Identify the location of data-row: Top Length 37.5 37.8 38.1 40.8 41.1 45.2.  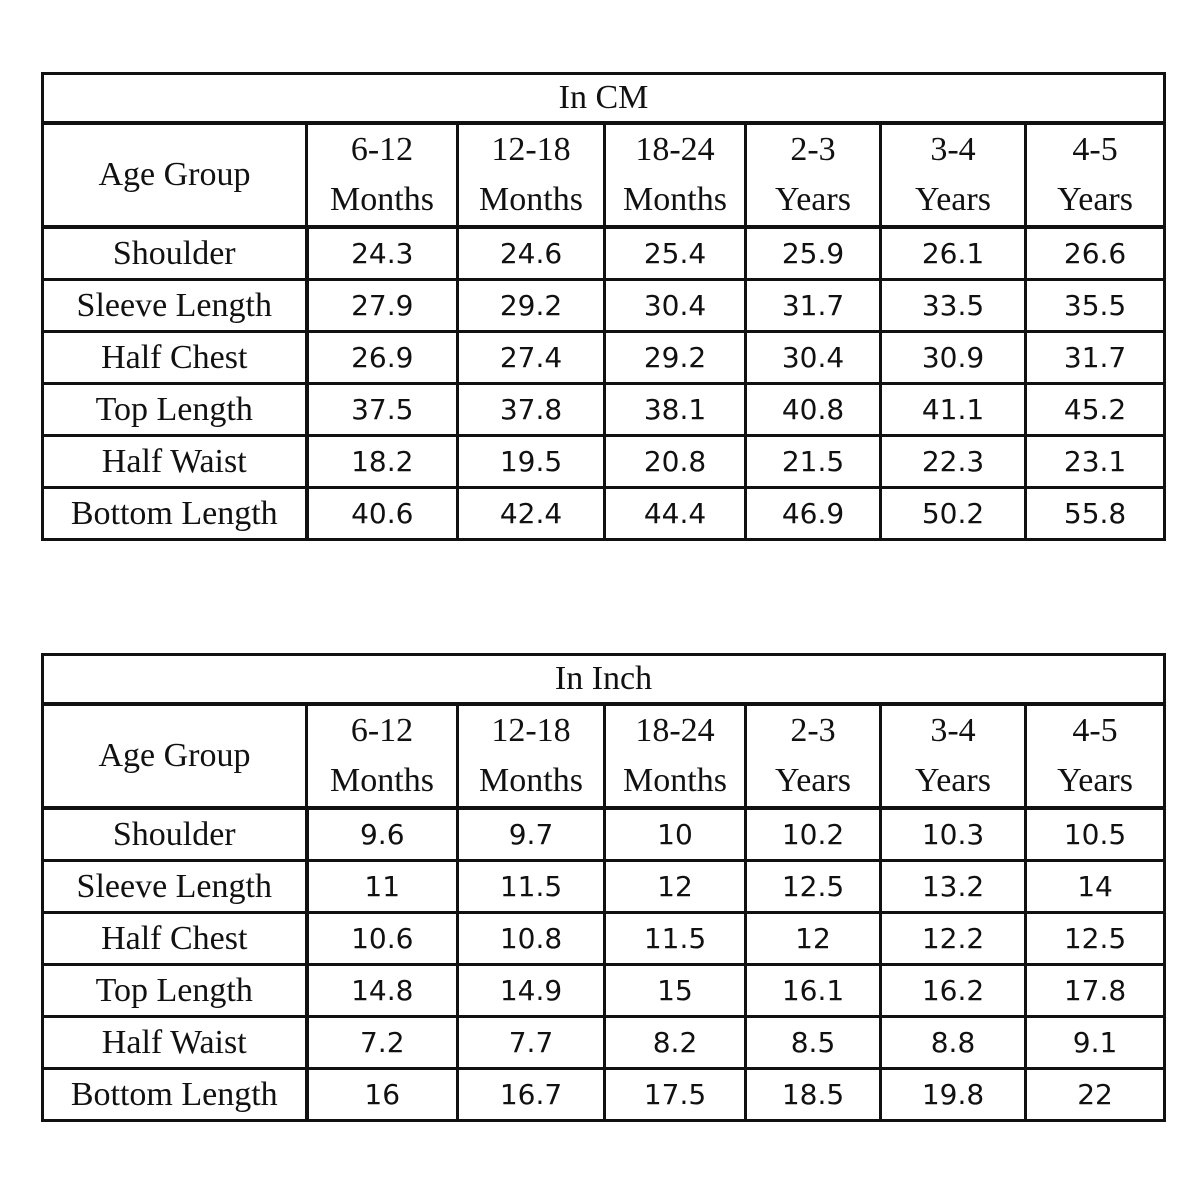
(604, 409).